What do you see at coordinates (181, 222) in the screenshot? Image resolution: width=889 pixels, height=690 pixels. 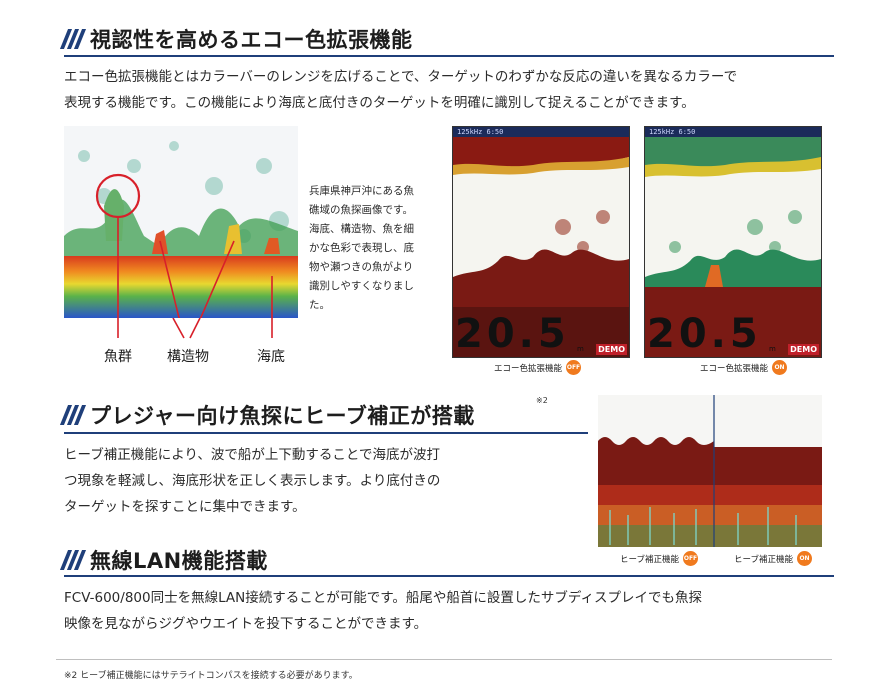 I see `echo-example-image` at bounding box center [181, 222].